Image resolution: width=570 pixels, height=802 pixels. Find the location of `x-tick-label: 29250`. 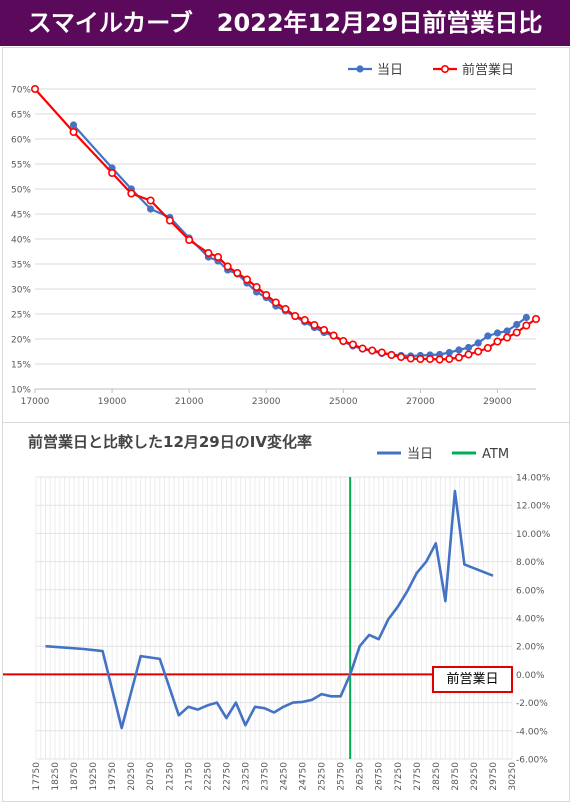

x-tick-label: 29250 is located at coordinates (475, 776).